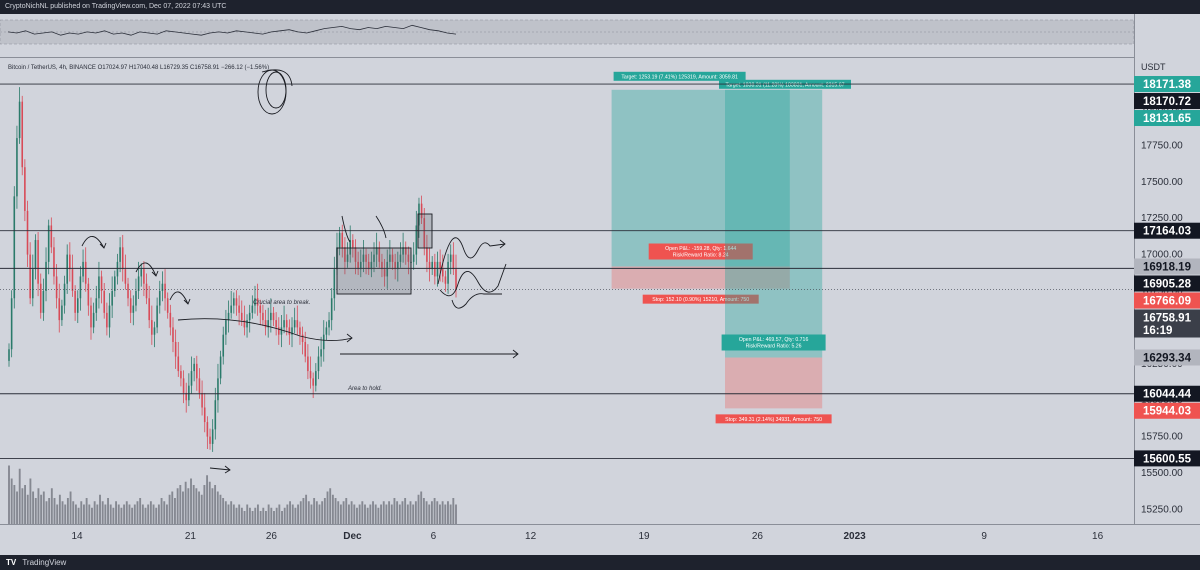 Image resolution: width=1200 pixels, height=570 pixels. I want to click on price-axis-label: 16293.34, so click(1167, 359).